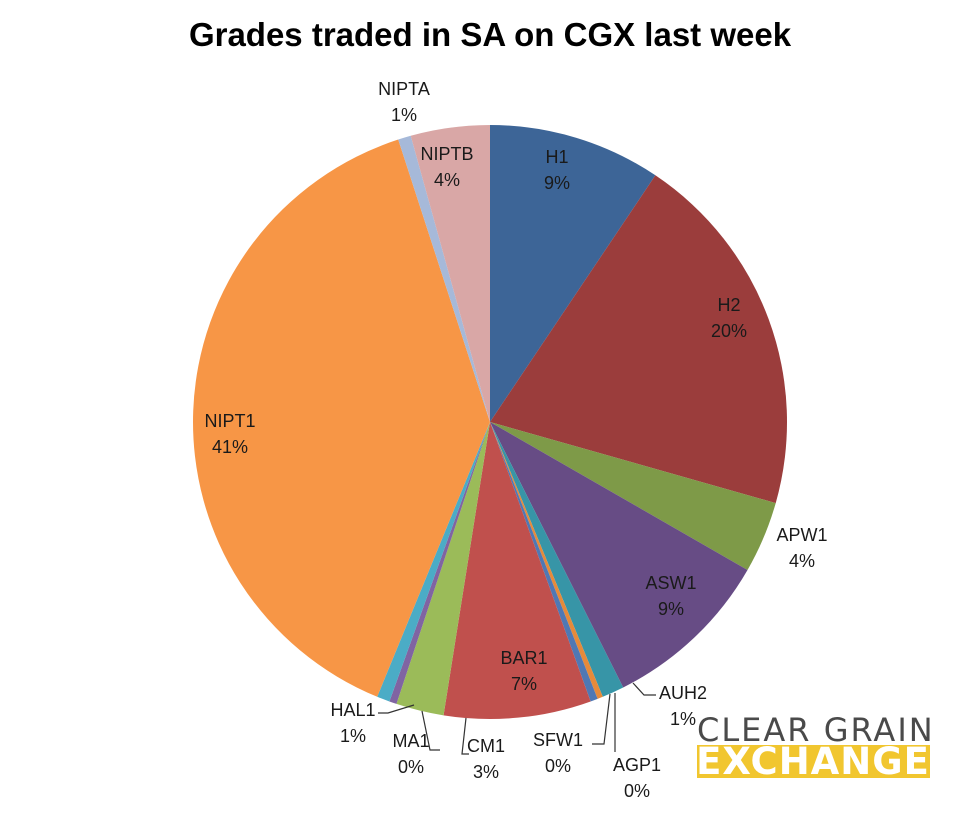 The height and width of the screenshot is (823, 980). What do you see at coordinates (683, 706) in the screenshot?
I see `slice-label-auh2: AUH2 1%` at bounding box center [683, 706].